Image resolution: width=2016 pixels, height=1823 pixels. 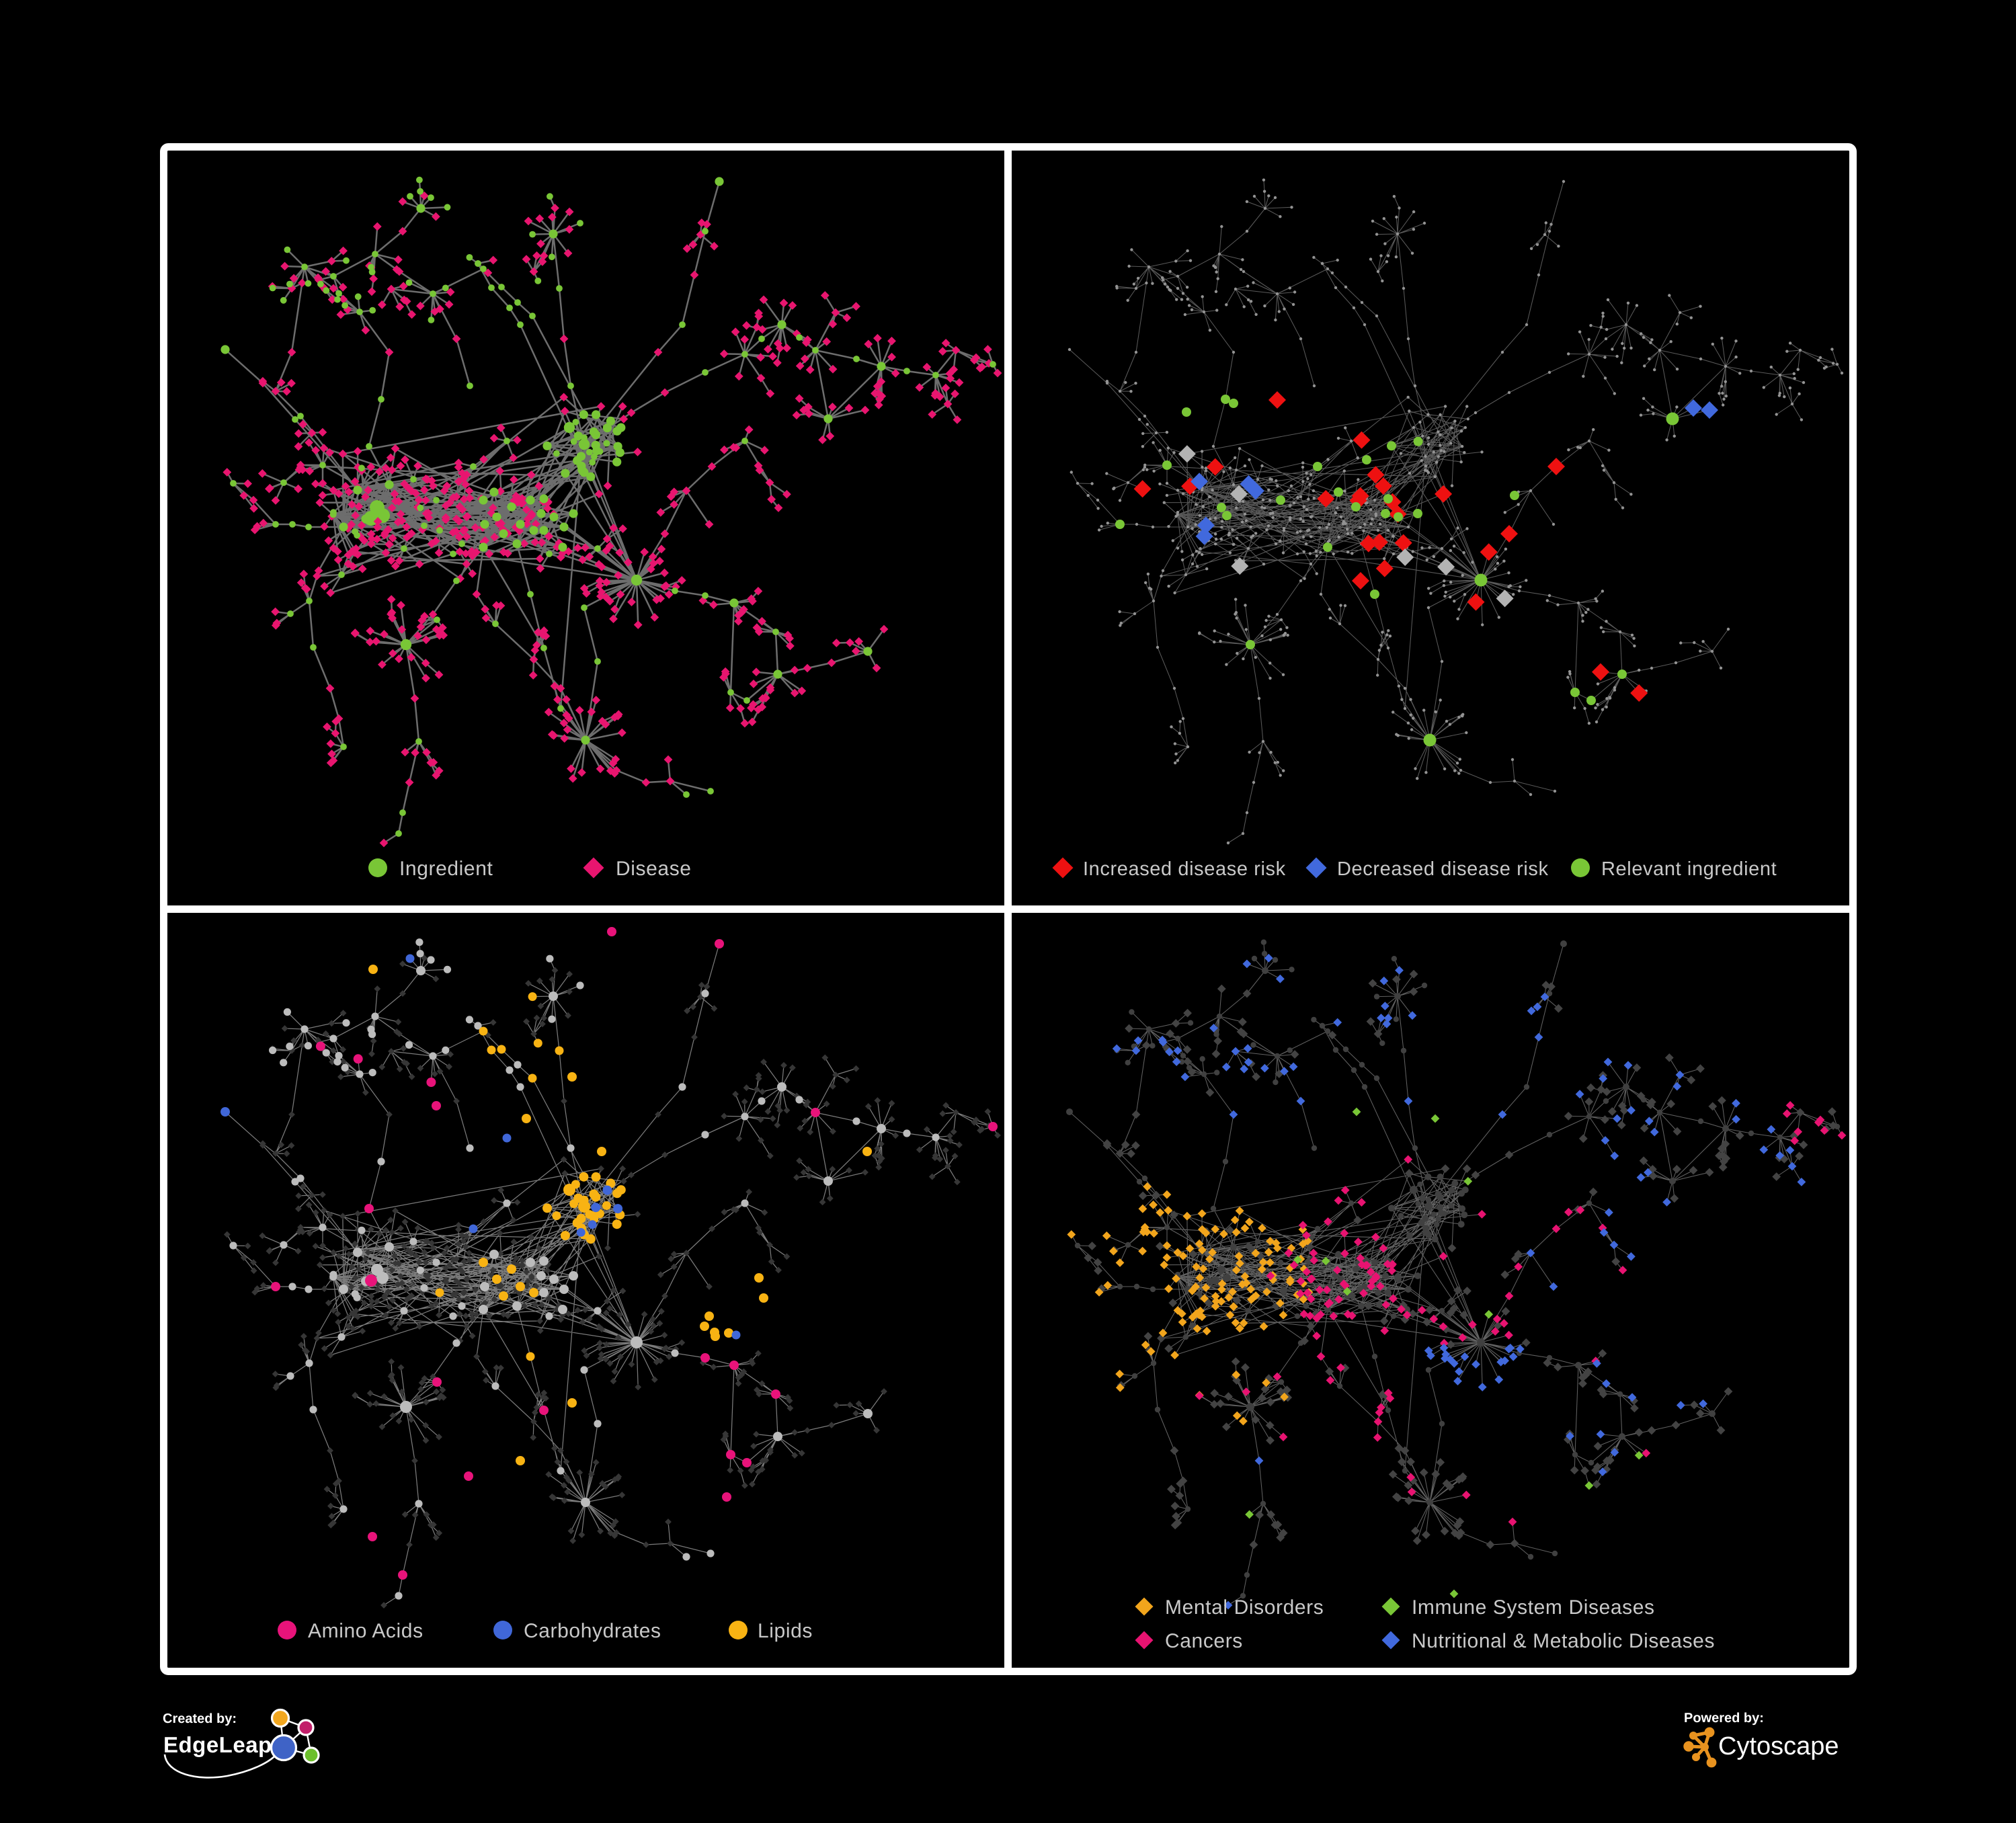 What do you see at coordinates (592, 1631) in the screenshot?
I see `svg-text: Carbohydrates` at bounding box center [592, 1631].